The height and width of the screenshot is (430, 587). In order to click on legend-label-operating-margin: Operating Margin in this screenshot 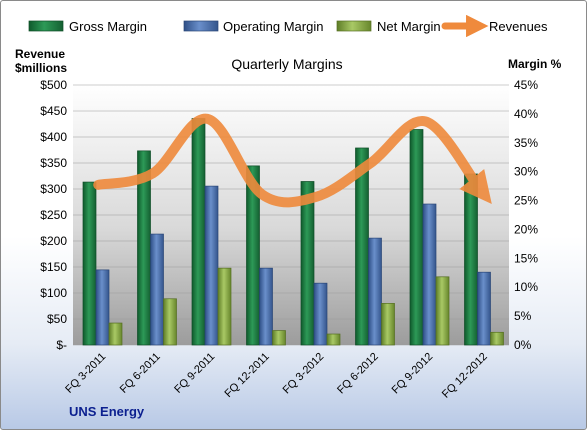, I will do `click(273, 26)`.